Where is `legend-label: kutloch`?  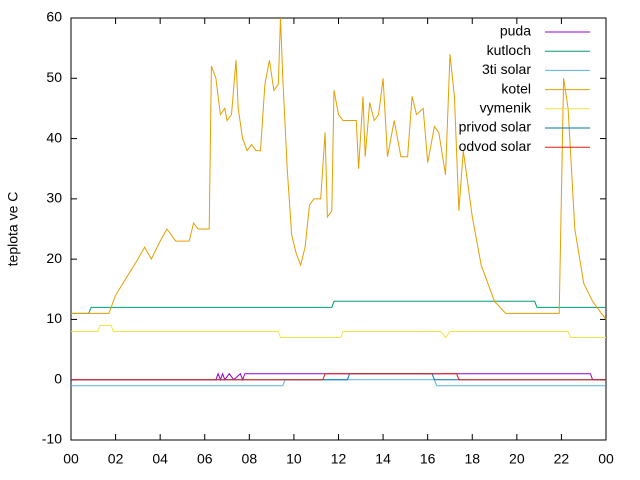
legend-label: kutloch is located at coordinates (509, 50).